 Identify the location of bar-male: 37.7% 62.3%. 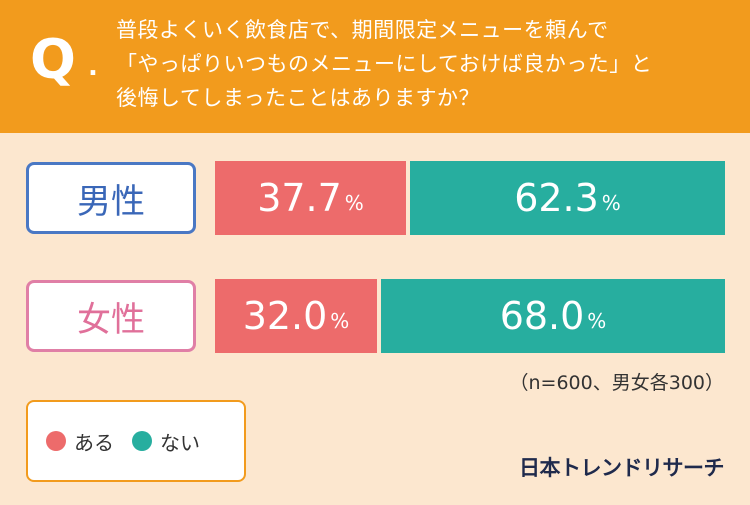
(470, 198).